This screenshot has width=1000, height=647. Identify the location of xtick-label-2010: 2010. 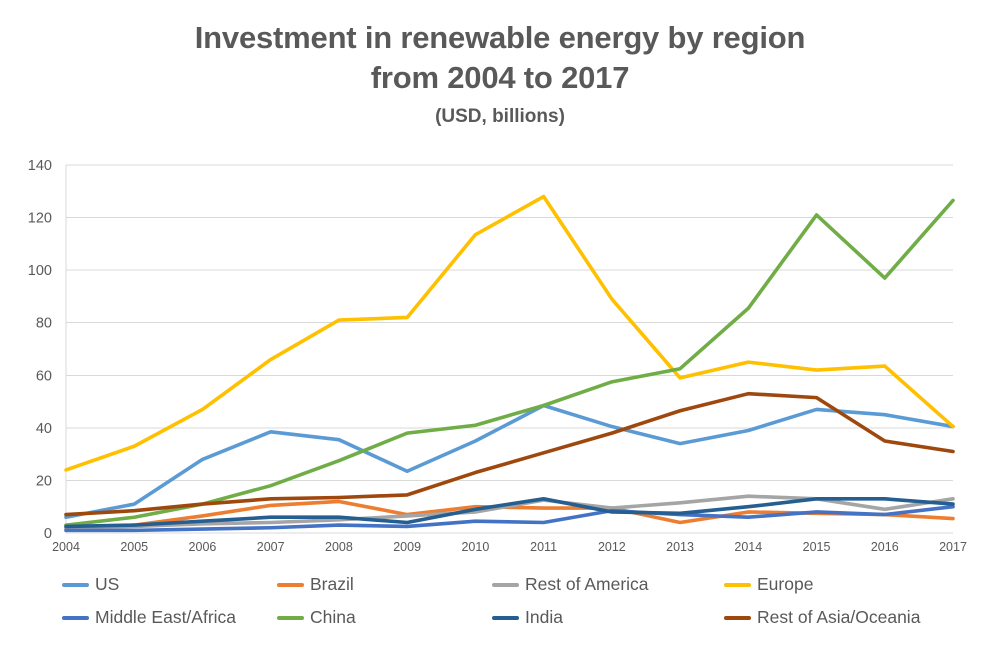
(475, 547).